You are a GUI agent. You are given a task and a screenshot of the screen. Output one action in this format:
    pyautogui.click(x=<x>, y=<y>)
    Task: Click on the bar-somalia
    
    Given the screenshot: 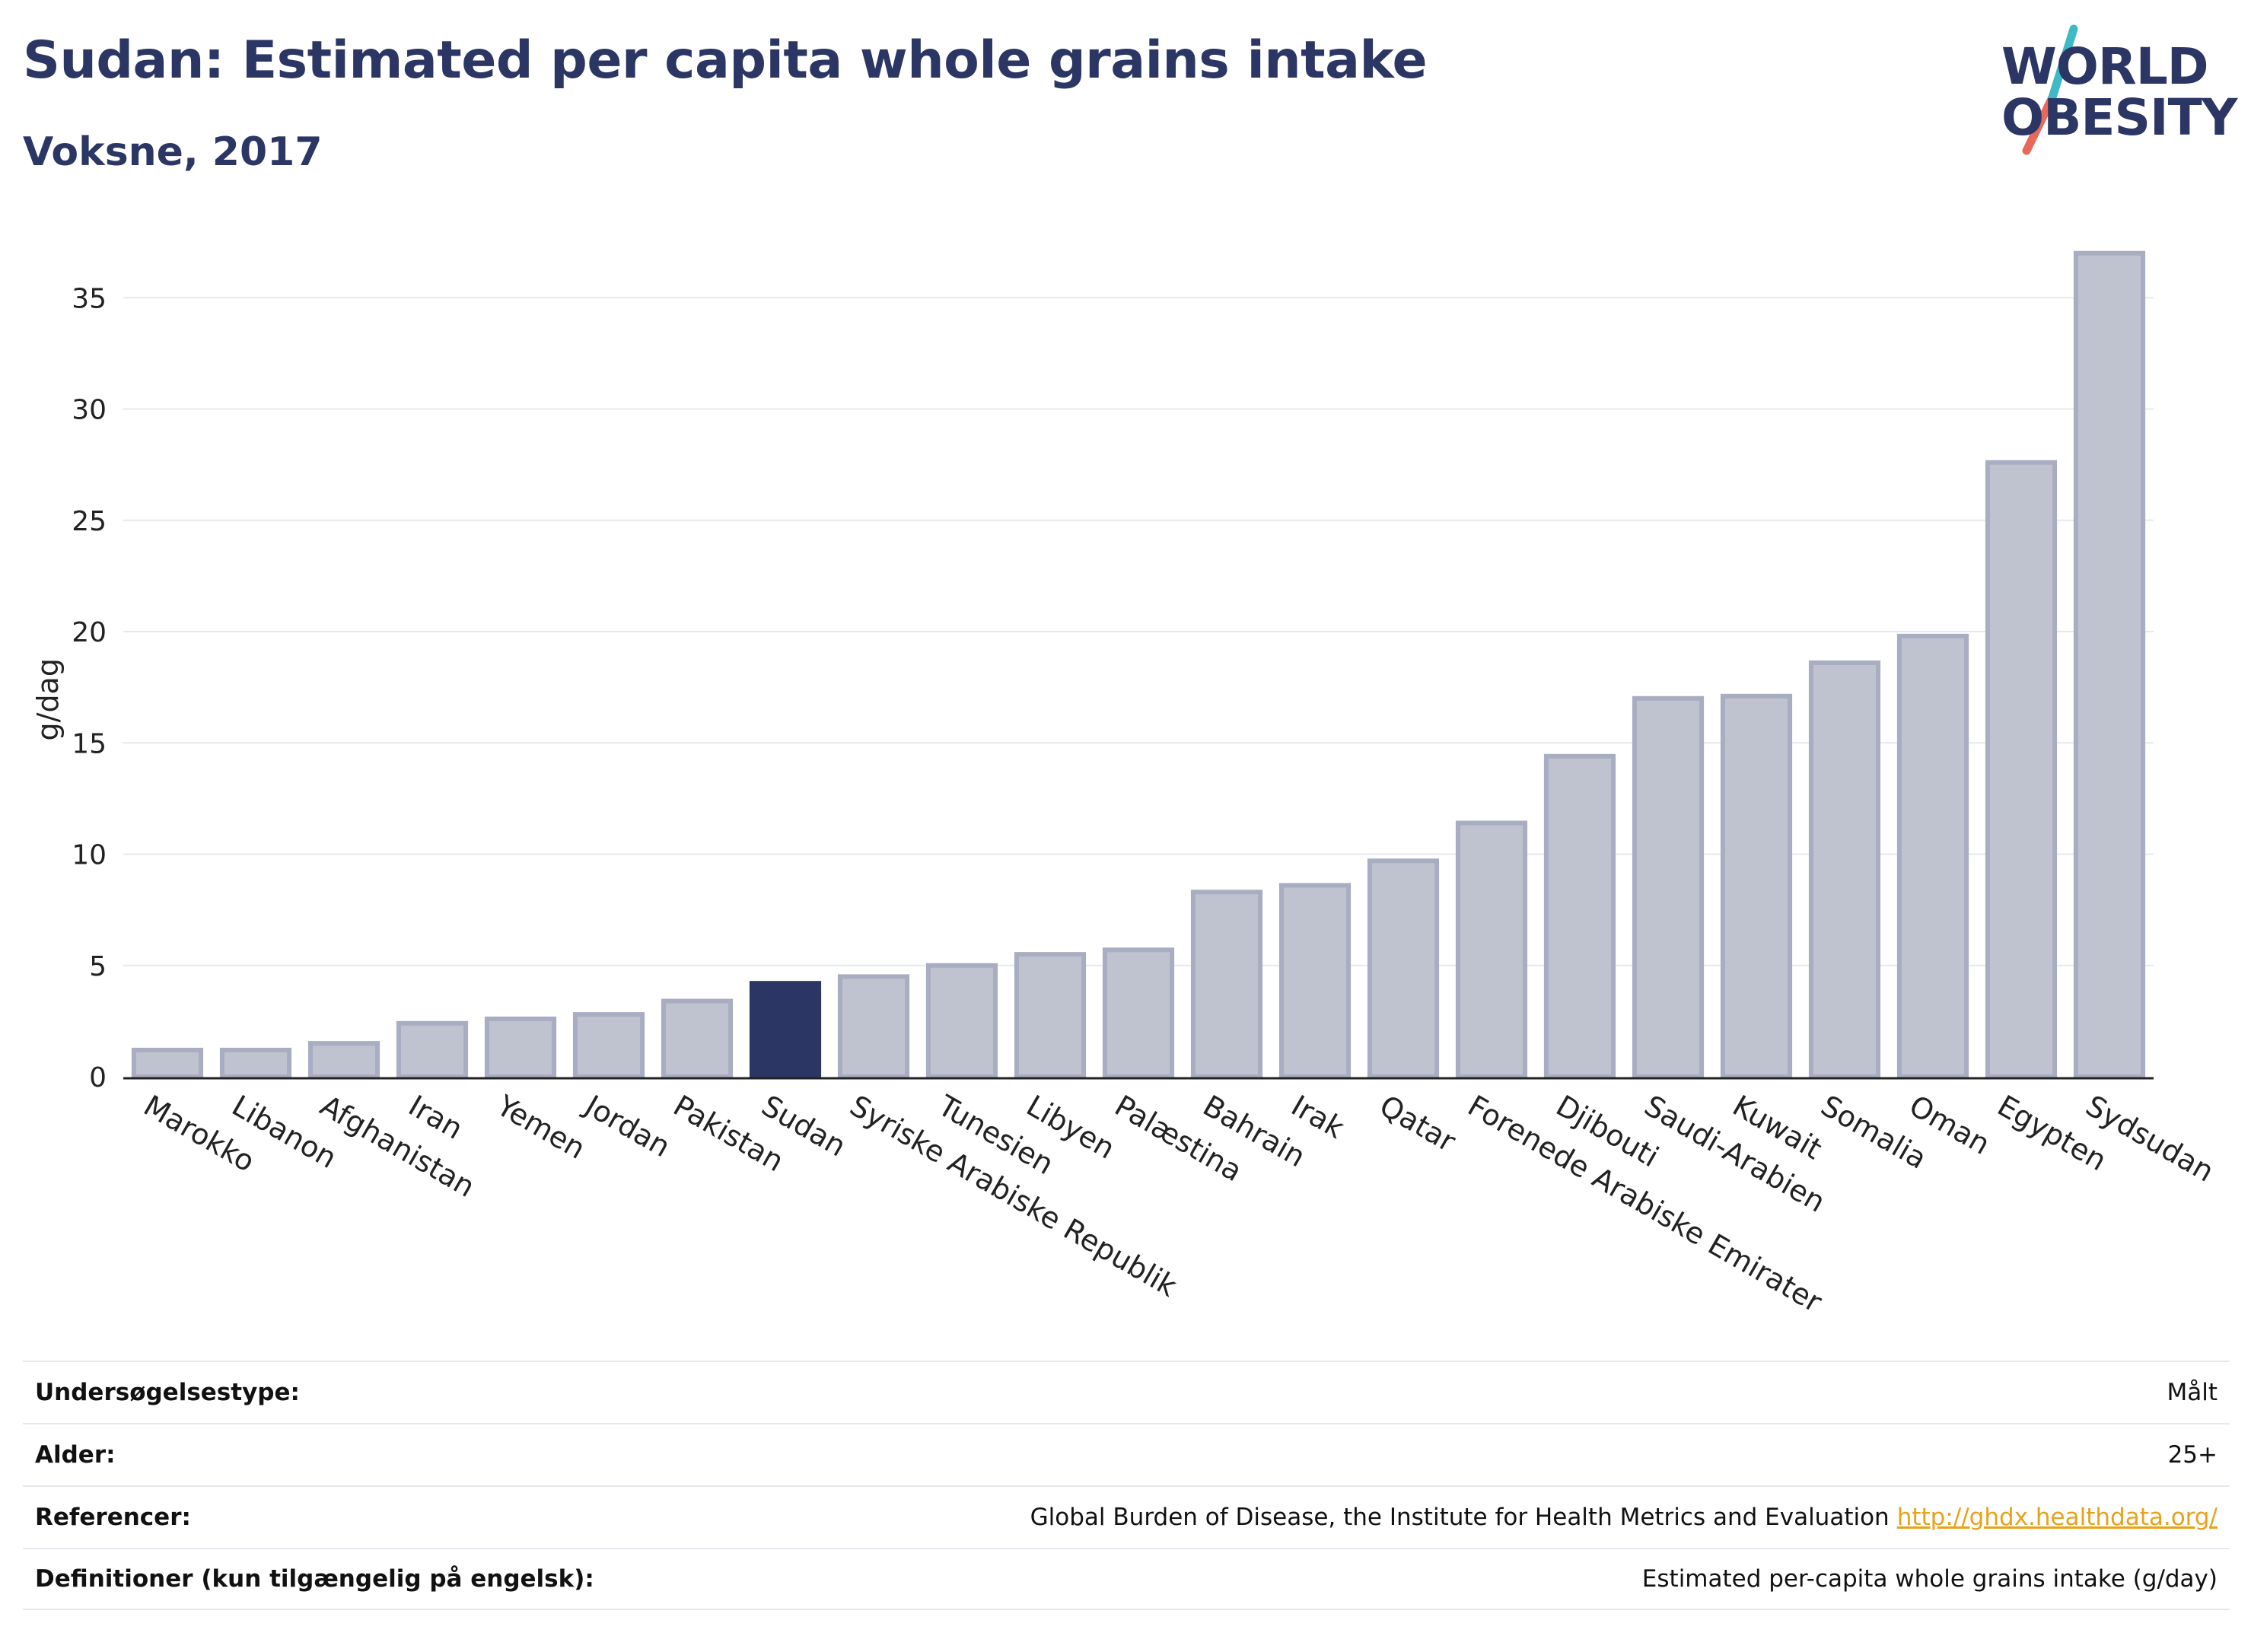 What is the action you would take?
    pyautogui.click(x=1844, y=869)
    